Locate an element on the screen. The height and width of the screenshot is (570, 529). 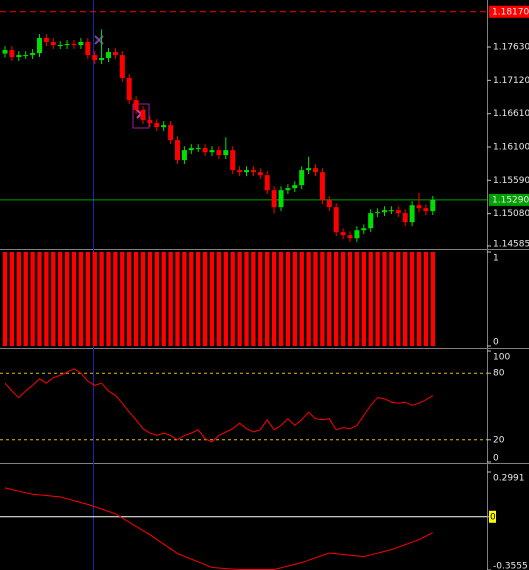
y-tick-label: 80 is located at coordinates (499, 374).